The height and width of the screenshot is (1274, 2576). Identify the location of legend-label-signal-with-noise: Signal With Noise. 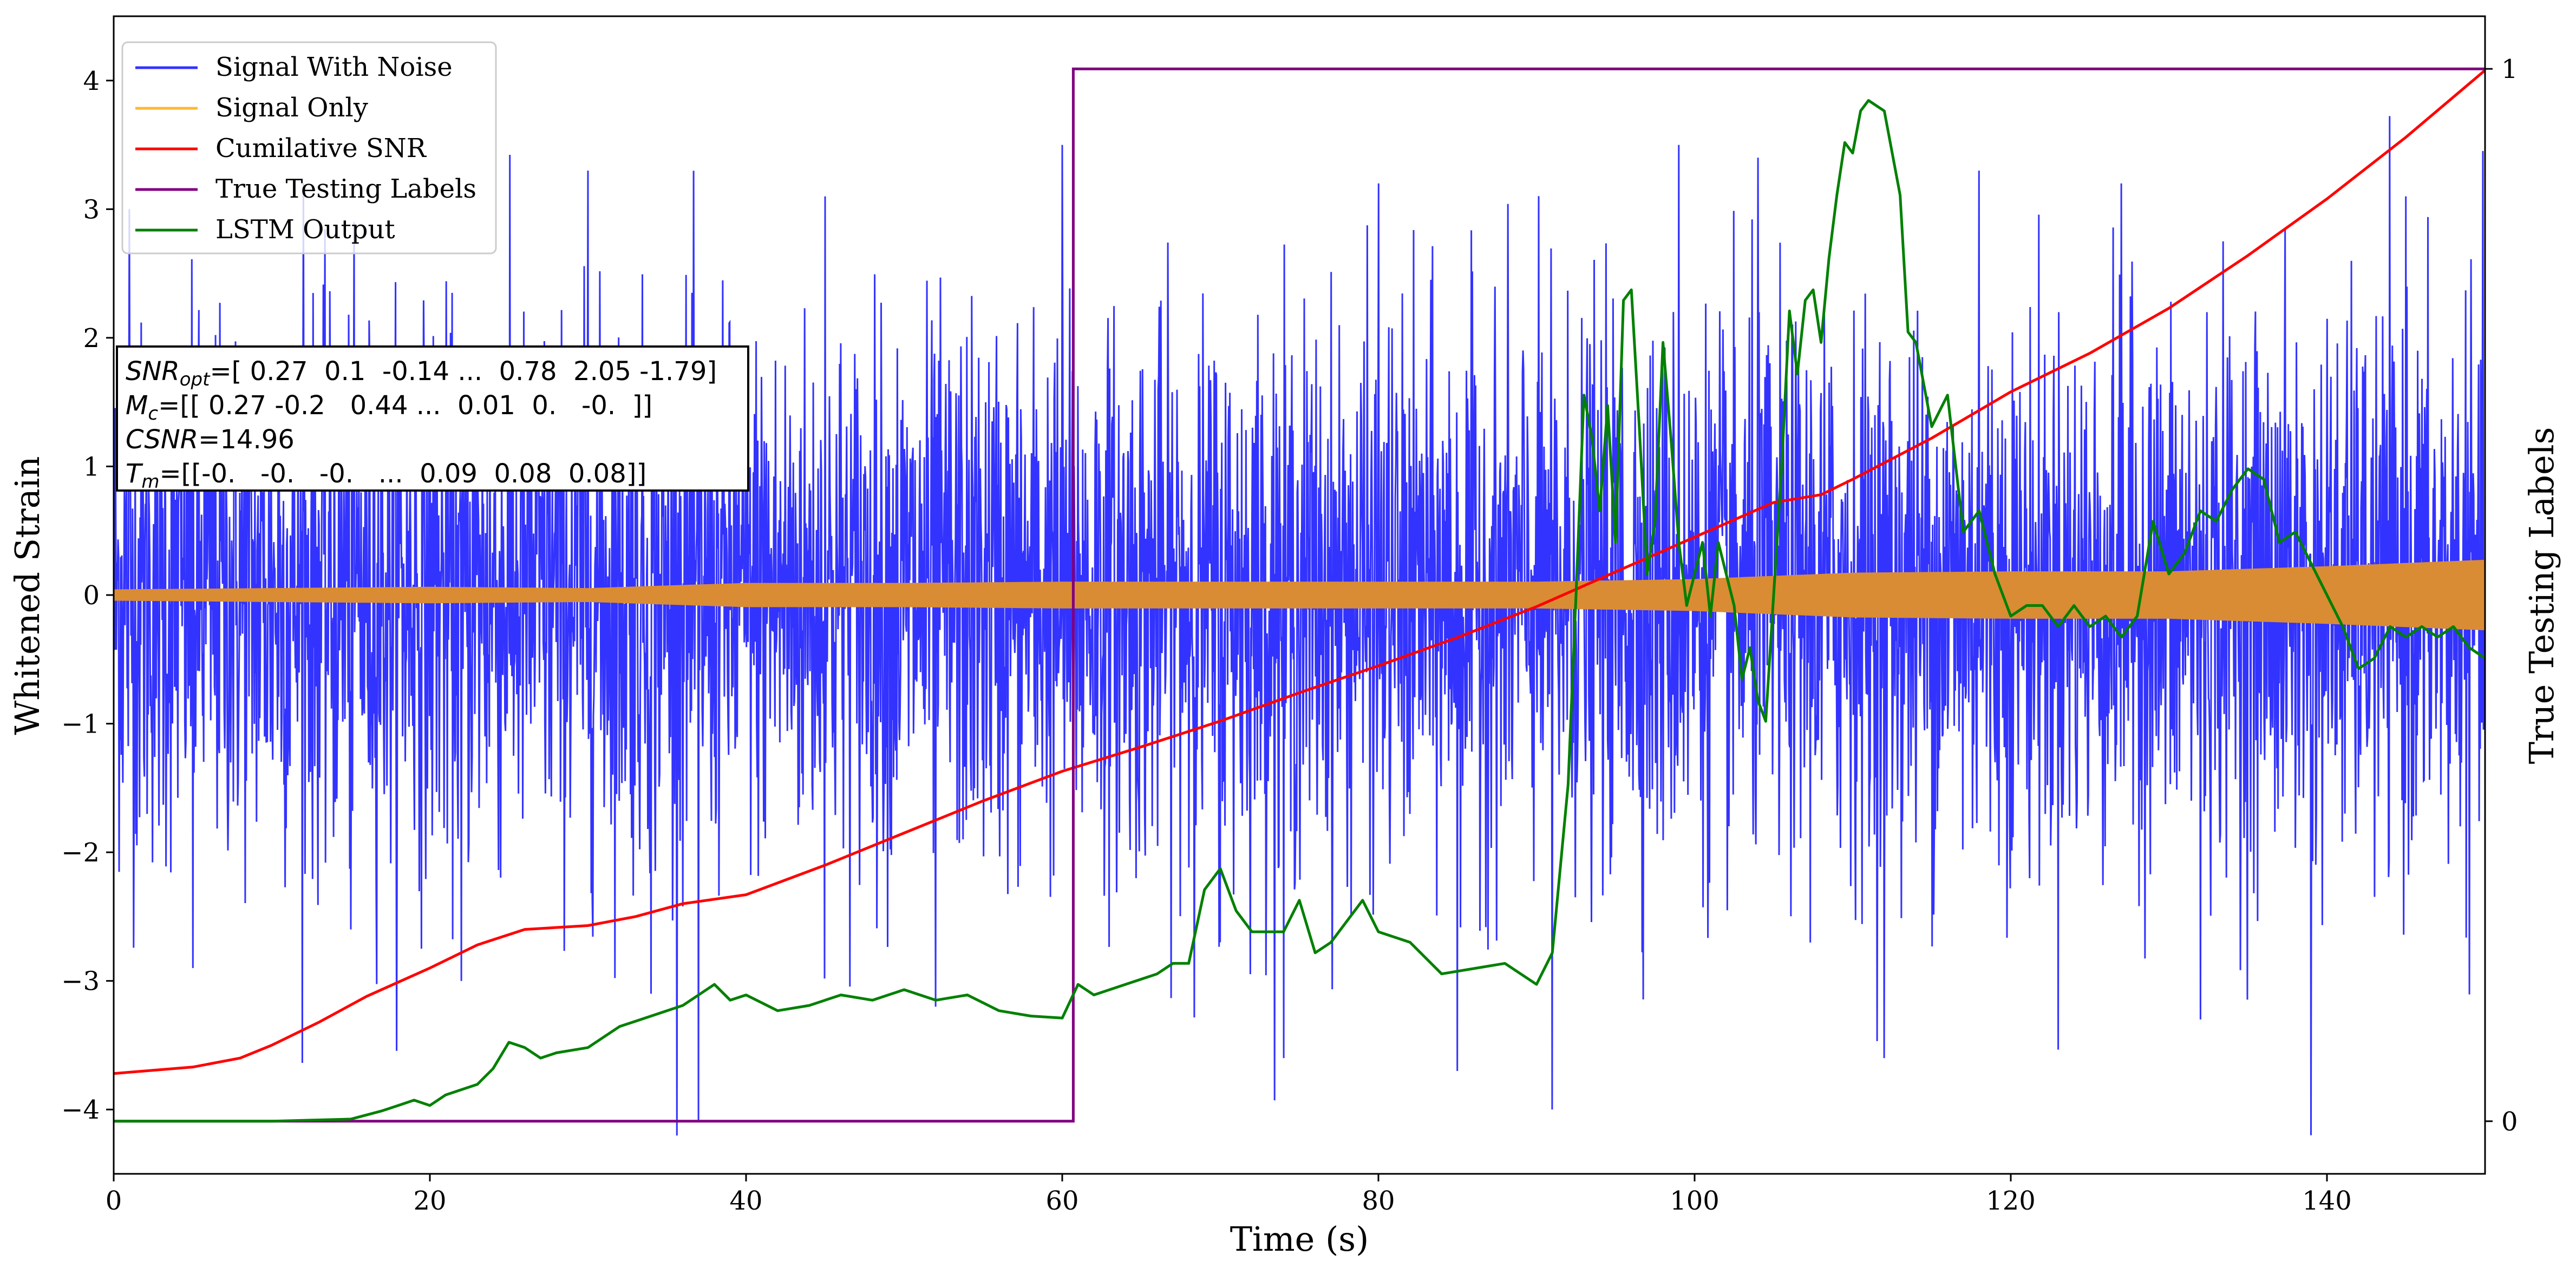
(334, 67).